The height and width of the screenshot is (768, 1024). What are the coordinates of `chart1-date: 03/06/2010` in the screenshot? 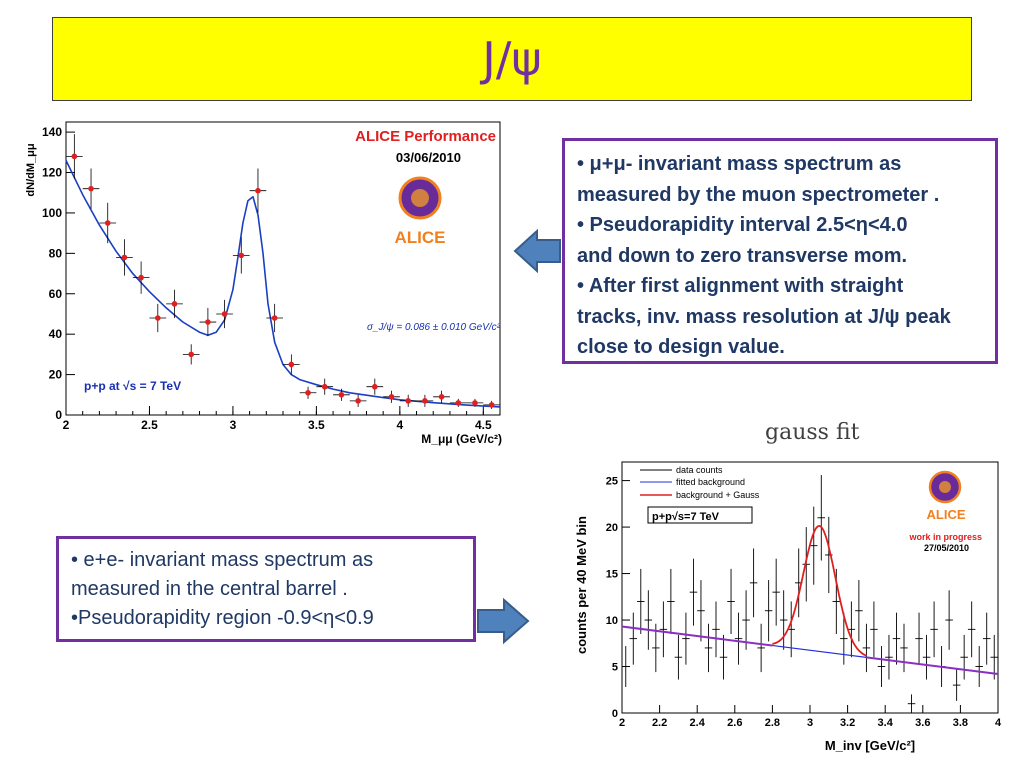 It's located at (428, 157).